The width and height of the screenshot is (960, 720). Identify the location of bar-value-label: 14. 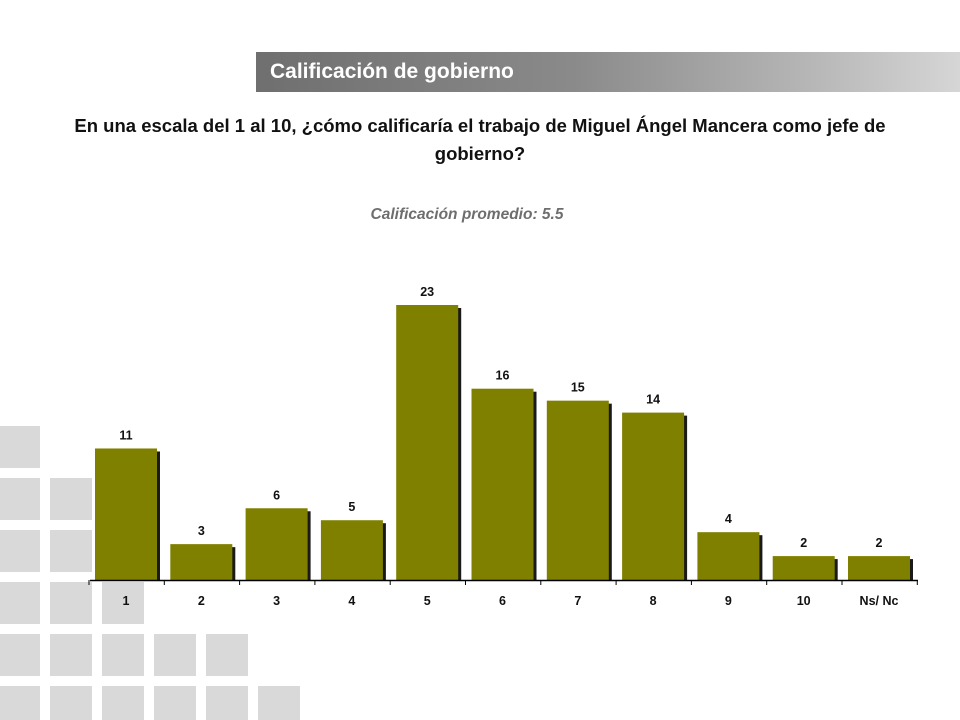
(653, 400).